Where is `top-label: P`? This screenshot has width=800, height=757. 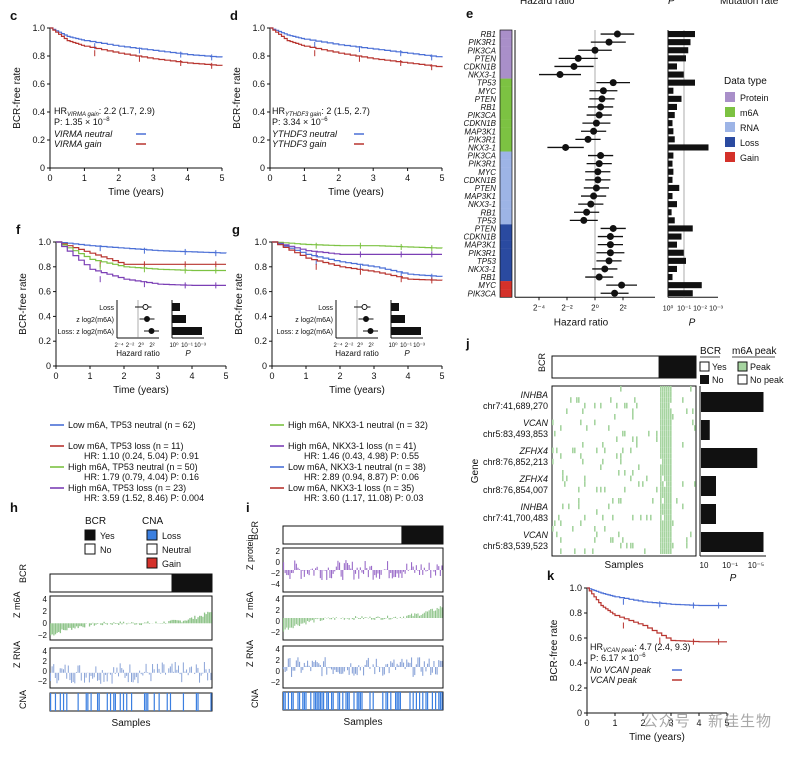
top-label: P is located at coordinates (671, 3).